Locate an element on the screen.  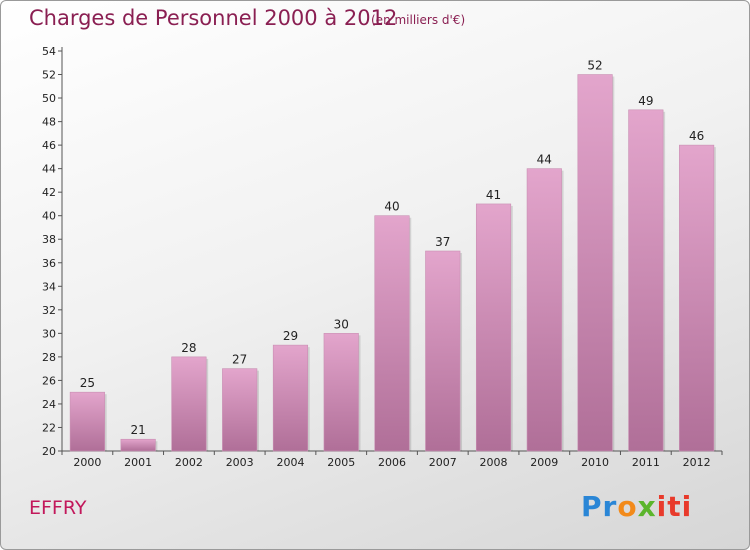
y-tick-label: 36 is located at coordinates (49, 263).